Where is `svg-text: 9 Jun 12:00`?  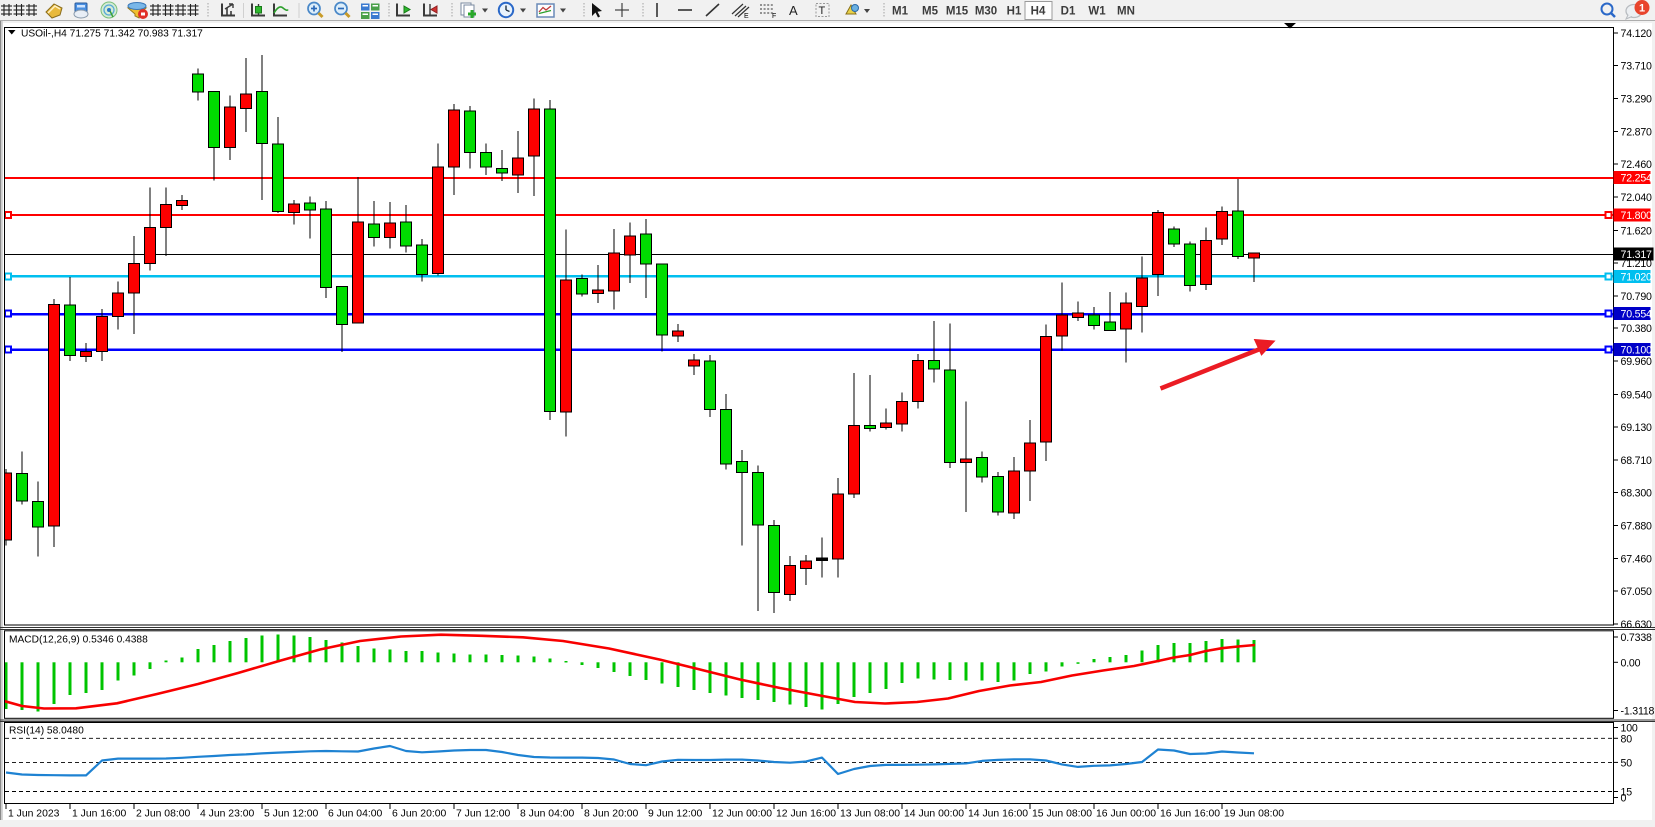 svg-text: 9 Jun 12:00 is located at coordinates (675, 814).